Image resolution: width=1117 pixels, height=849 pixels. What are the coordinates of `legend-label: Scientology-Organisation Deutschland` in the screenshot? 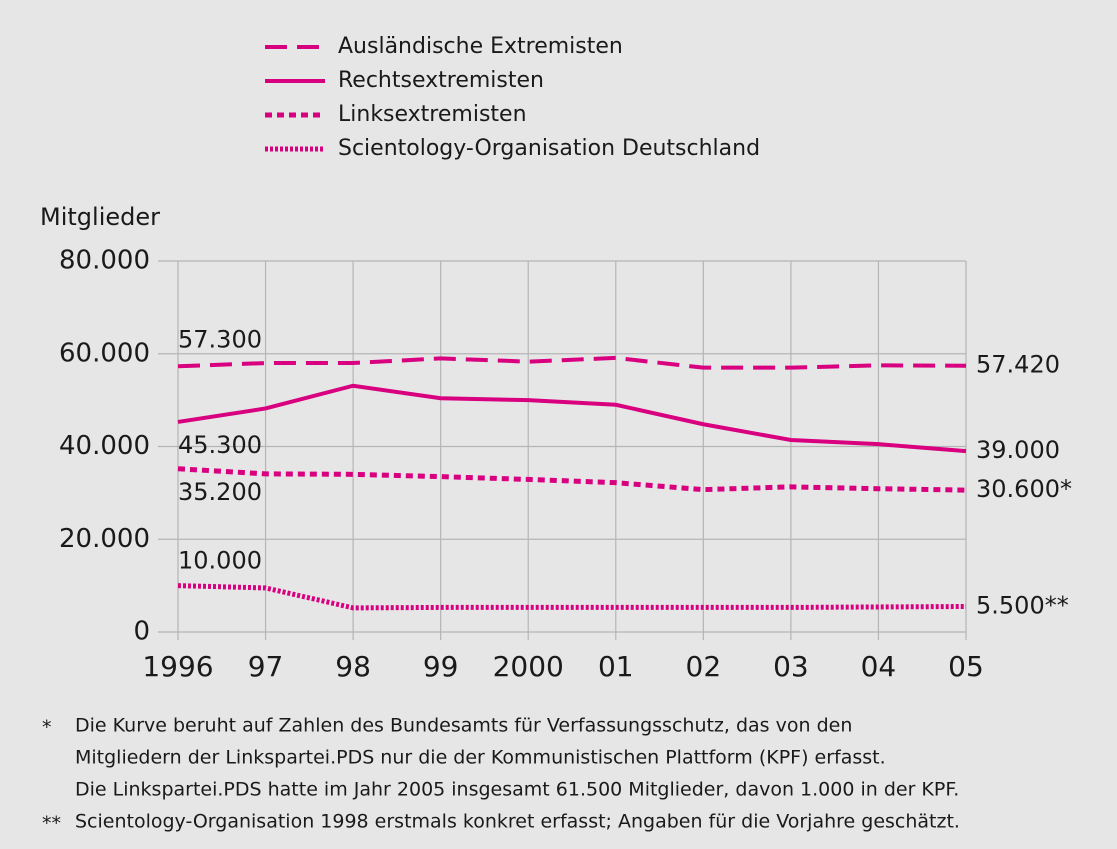 It's located at (549, 148).